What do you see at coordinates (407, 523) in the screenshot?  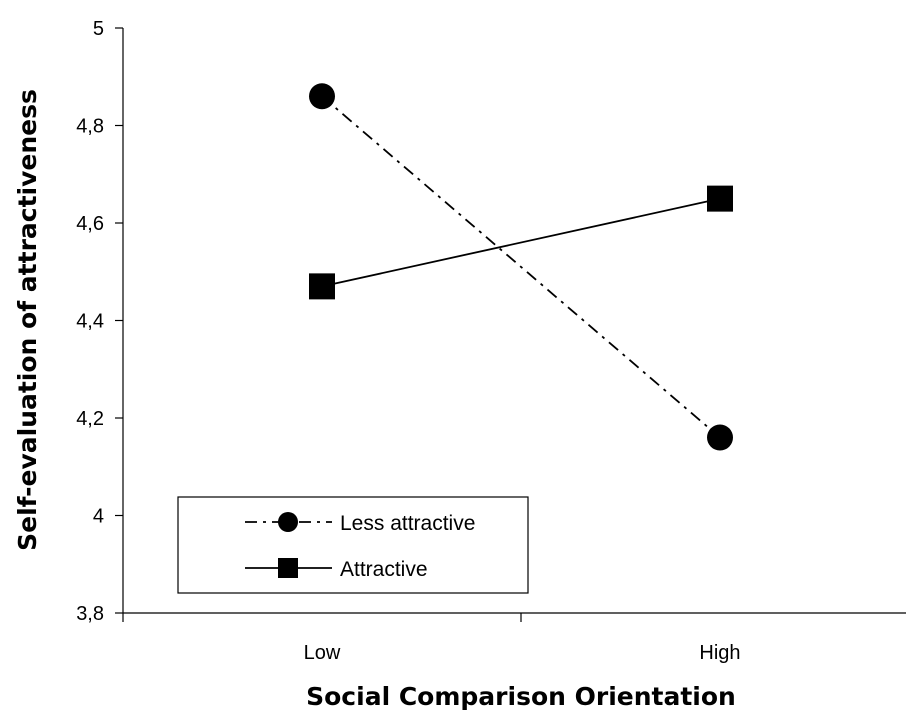 I see `legend-label-less-attractive: Less attractive` at bounding box center [407, 523].